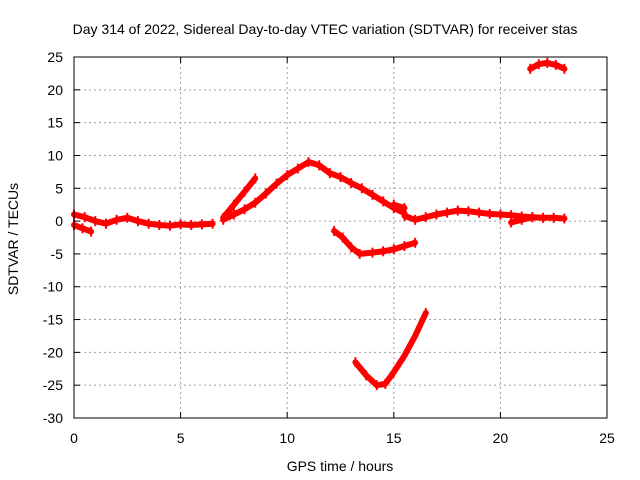 The height and width of the screenshot is (480, 640). Describe the element at coordinates (53, 287) in the screenshot. I see `y-tick-label: -10` at that location.